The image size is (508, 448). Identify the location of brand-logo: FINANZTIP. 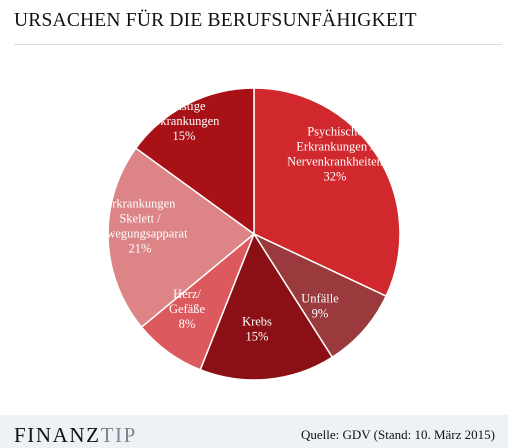
(75, 435).